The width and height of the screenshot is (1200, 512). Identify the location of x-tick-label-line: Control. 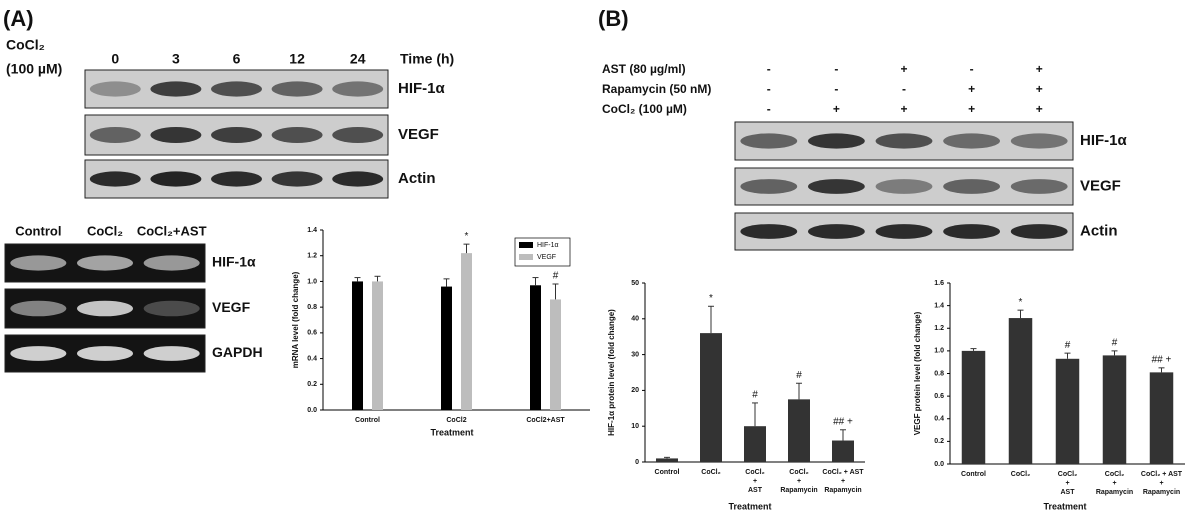
(367, 420).